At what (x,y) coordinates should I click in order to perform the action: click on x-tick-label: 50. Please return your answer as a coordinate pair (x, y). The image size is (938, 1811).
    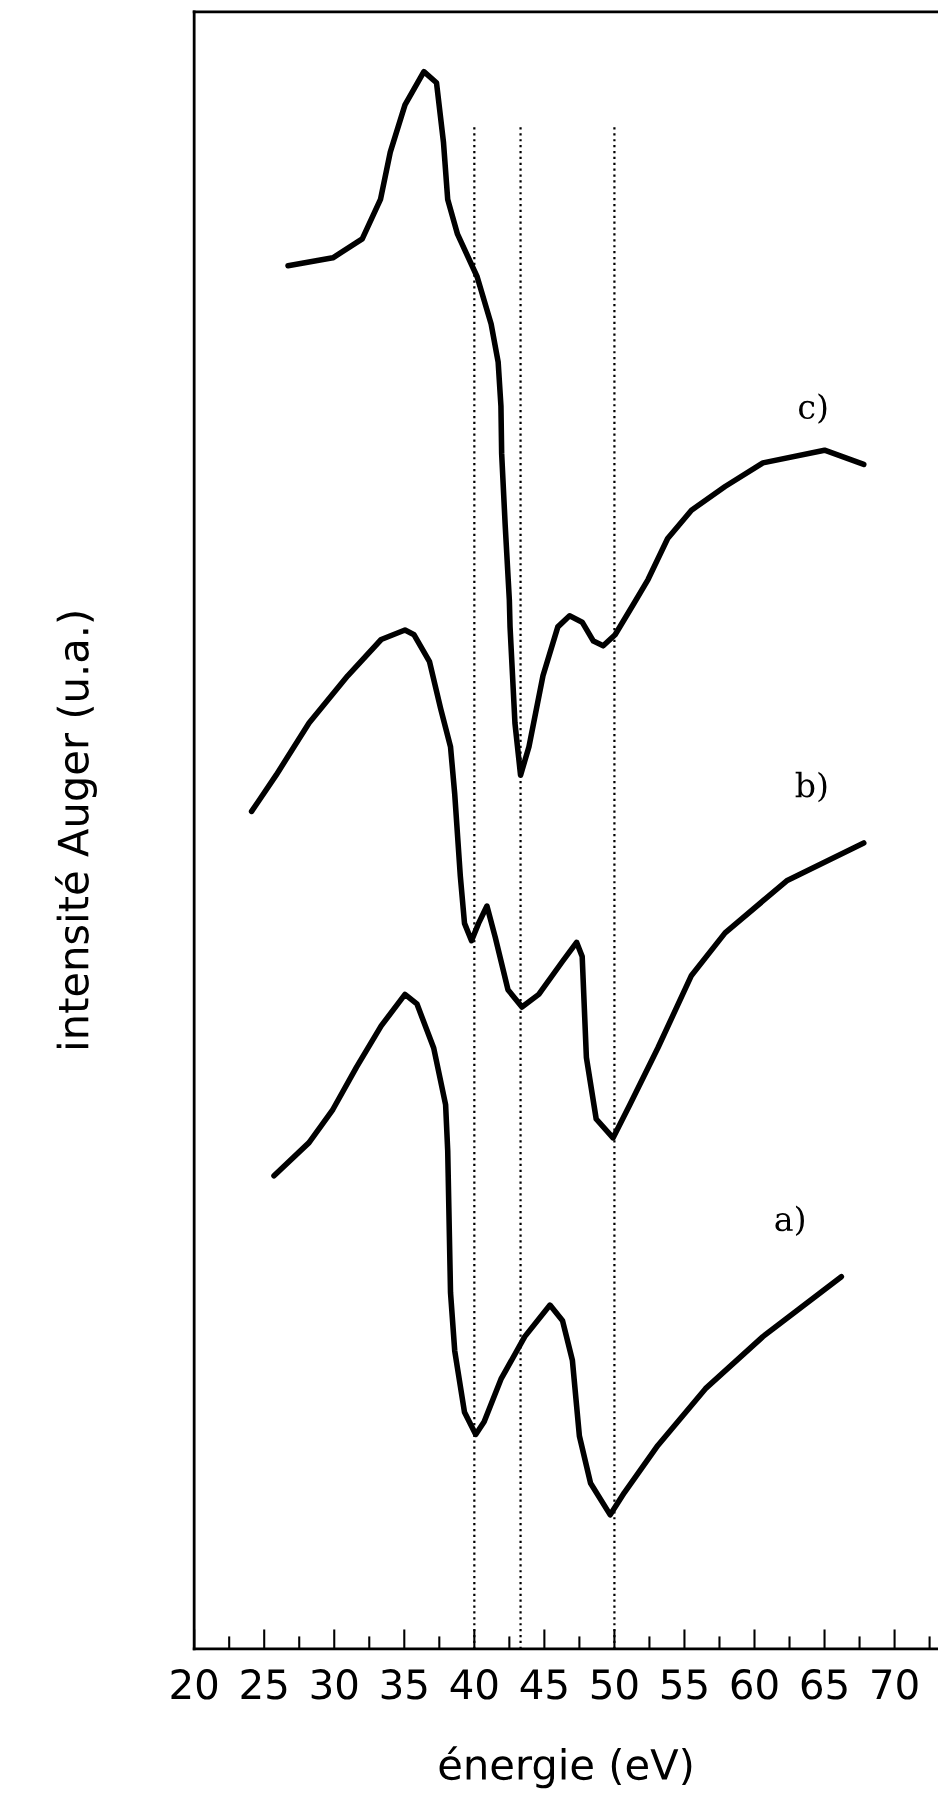
    Looking at the image, I should click on (614, 1684).